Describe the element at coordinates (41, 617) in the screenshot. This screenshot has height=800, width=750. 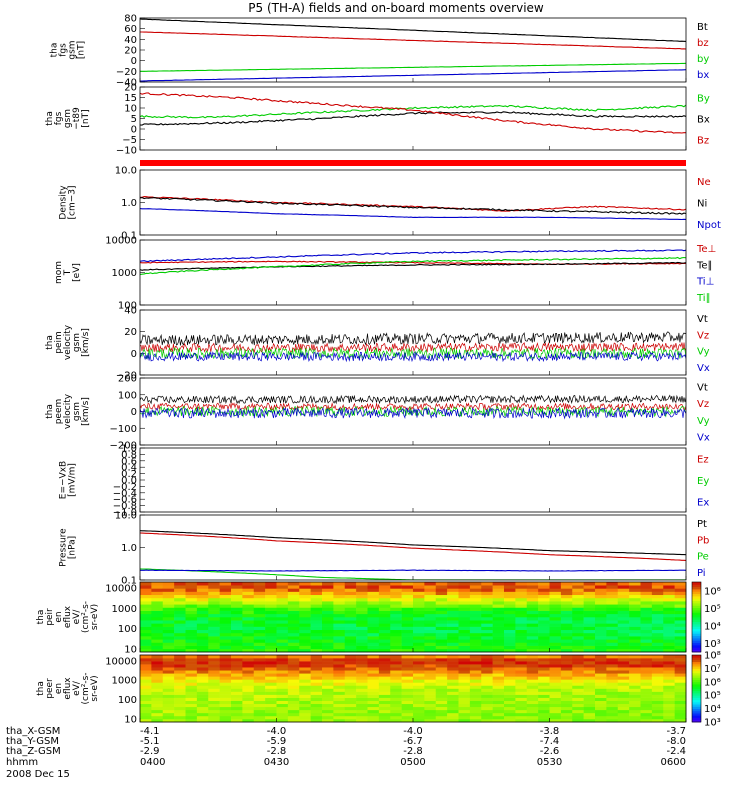
I see `ylabel-peir_en_eflux-0: tha` at that location.